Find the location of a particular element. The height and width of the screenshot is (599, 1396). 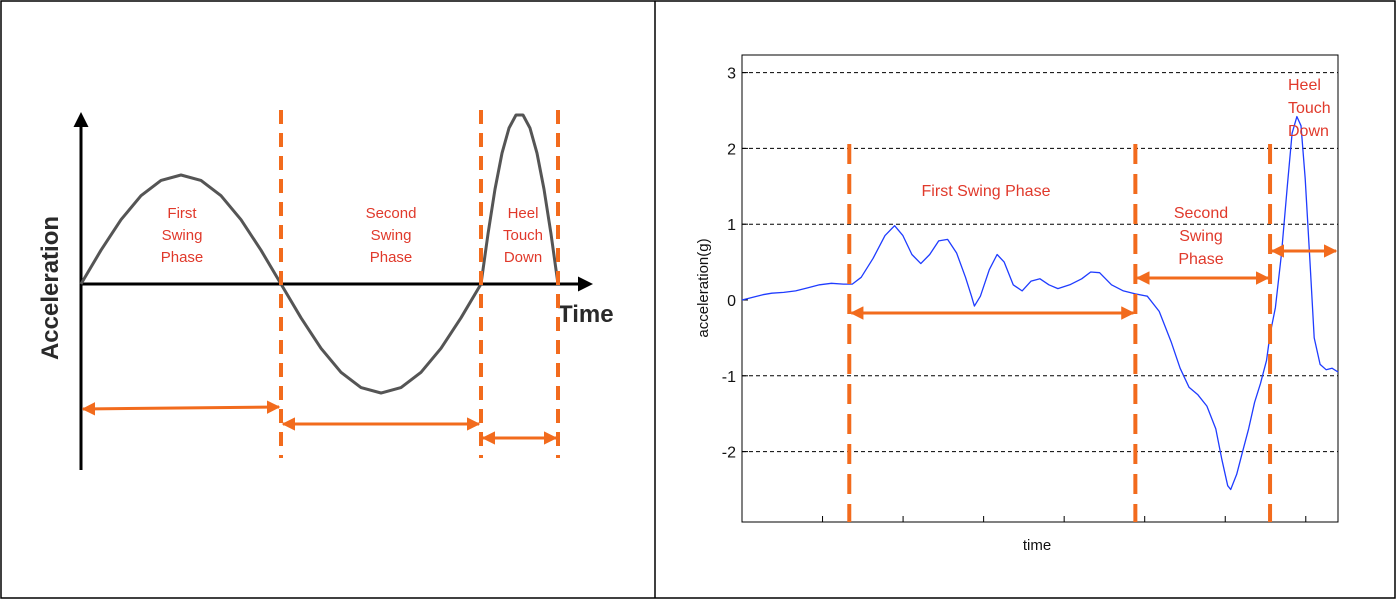

left-y-axis-label: Acceleration is located at coordinates (50, 288).